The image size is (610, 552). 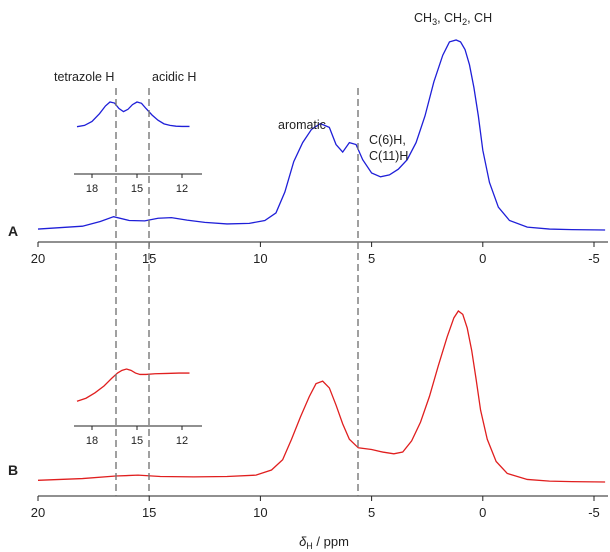 What do you see at coordinates (138, 148) in the screenshot?
I see `panel-a-inset: 18 15 12` at bounding box center [138, 148].